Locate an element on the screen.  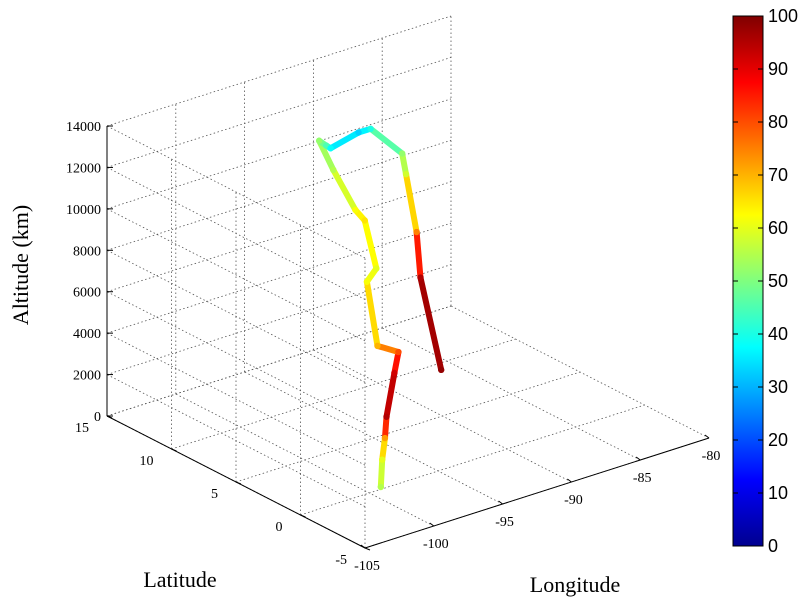
x-axis-ticks: -105 -100 -95 -90 -85 -80 is located at coordinates (537, 504).